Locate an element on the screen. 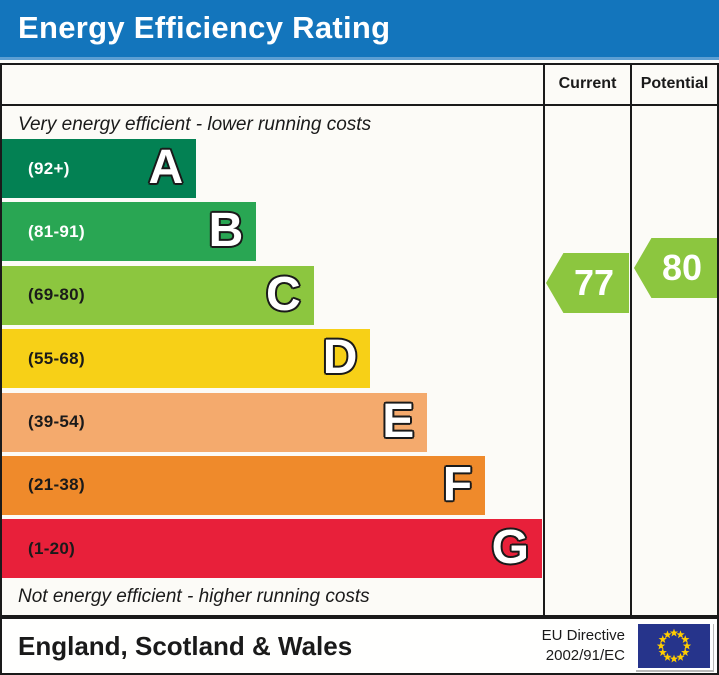 The height and width of the screenshot is (675, 719). band-range-label: (21-38) is located at coordinates (56, 485).